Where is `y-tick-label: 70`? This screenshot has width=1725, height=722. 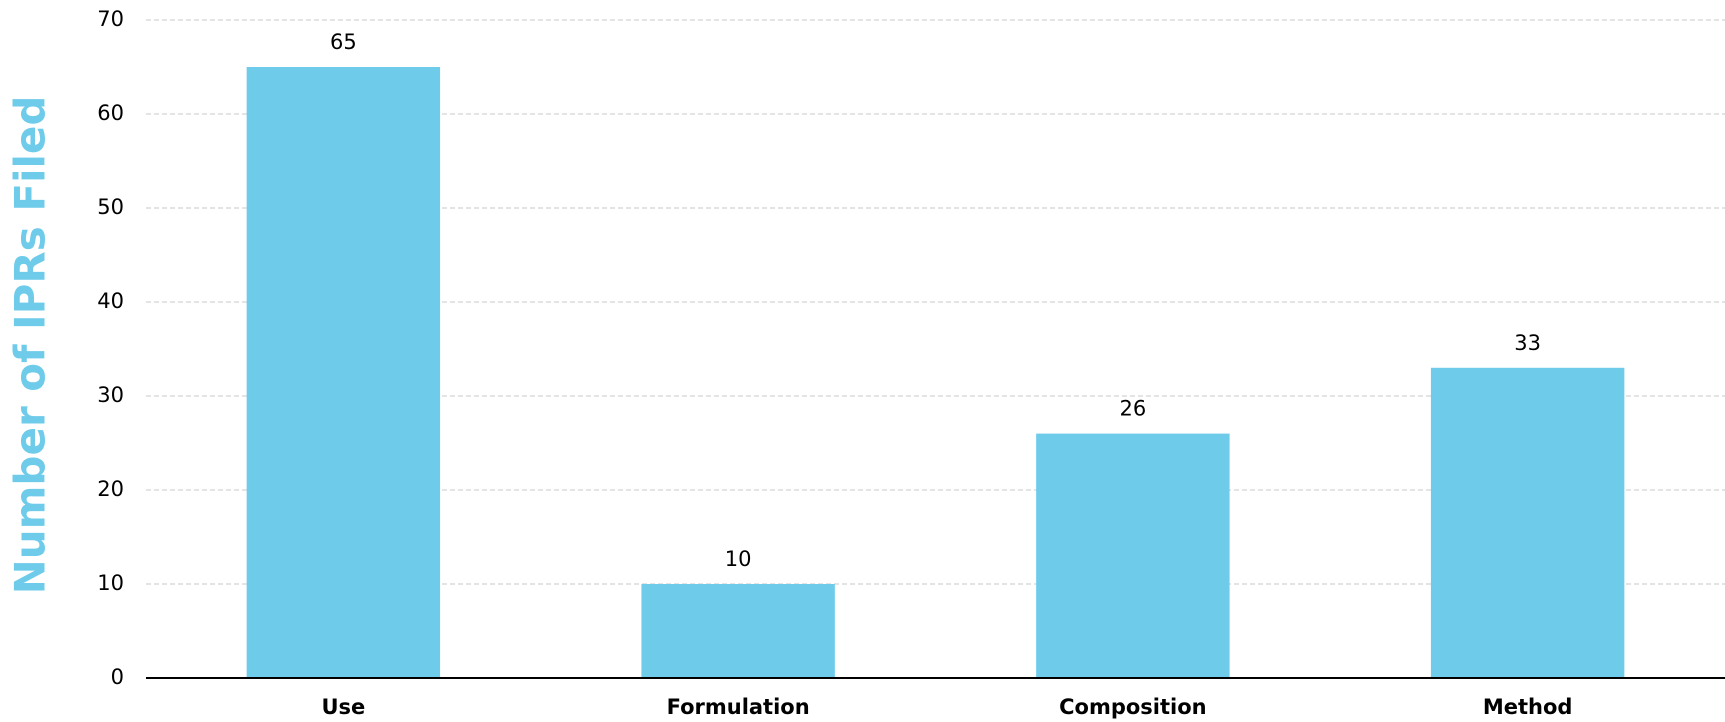
y-tick-label: 70 is located at coordinates (110, 19).